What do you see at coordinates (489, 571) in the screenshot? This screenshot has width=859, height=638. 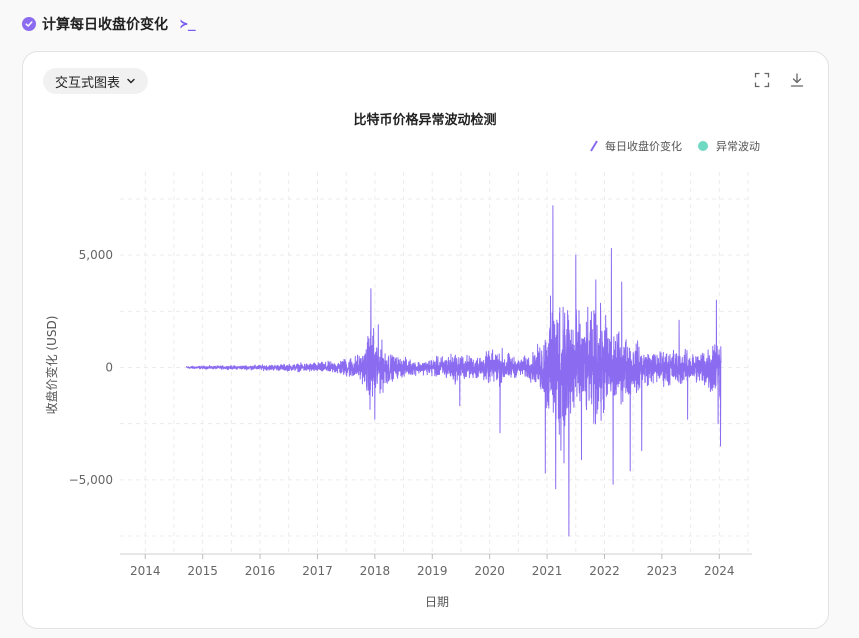 I see `x-tick-label: 2020` at bounding box center [489, 571].